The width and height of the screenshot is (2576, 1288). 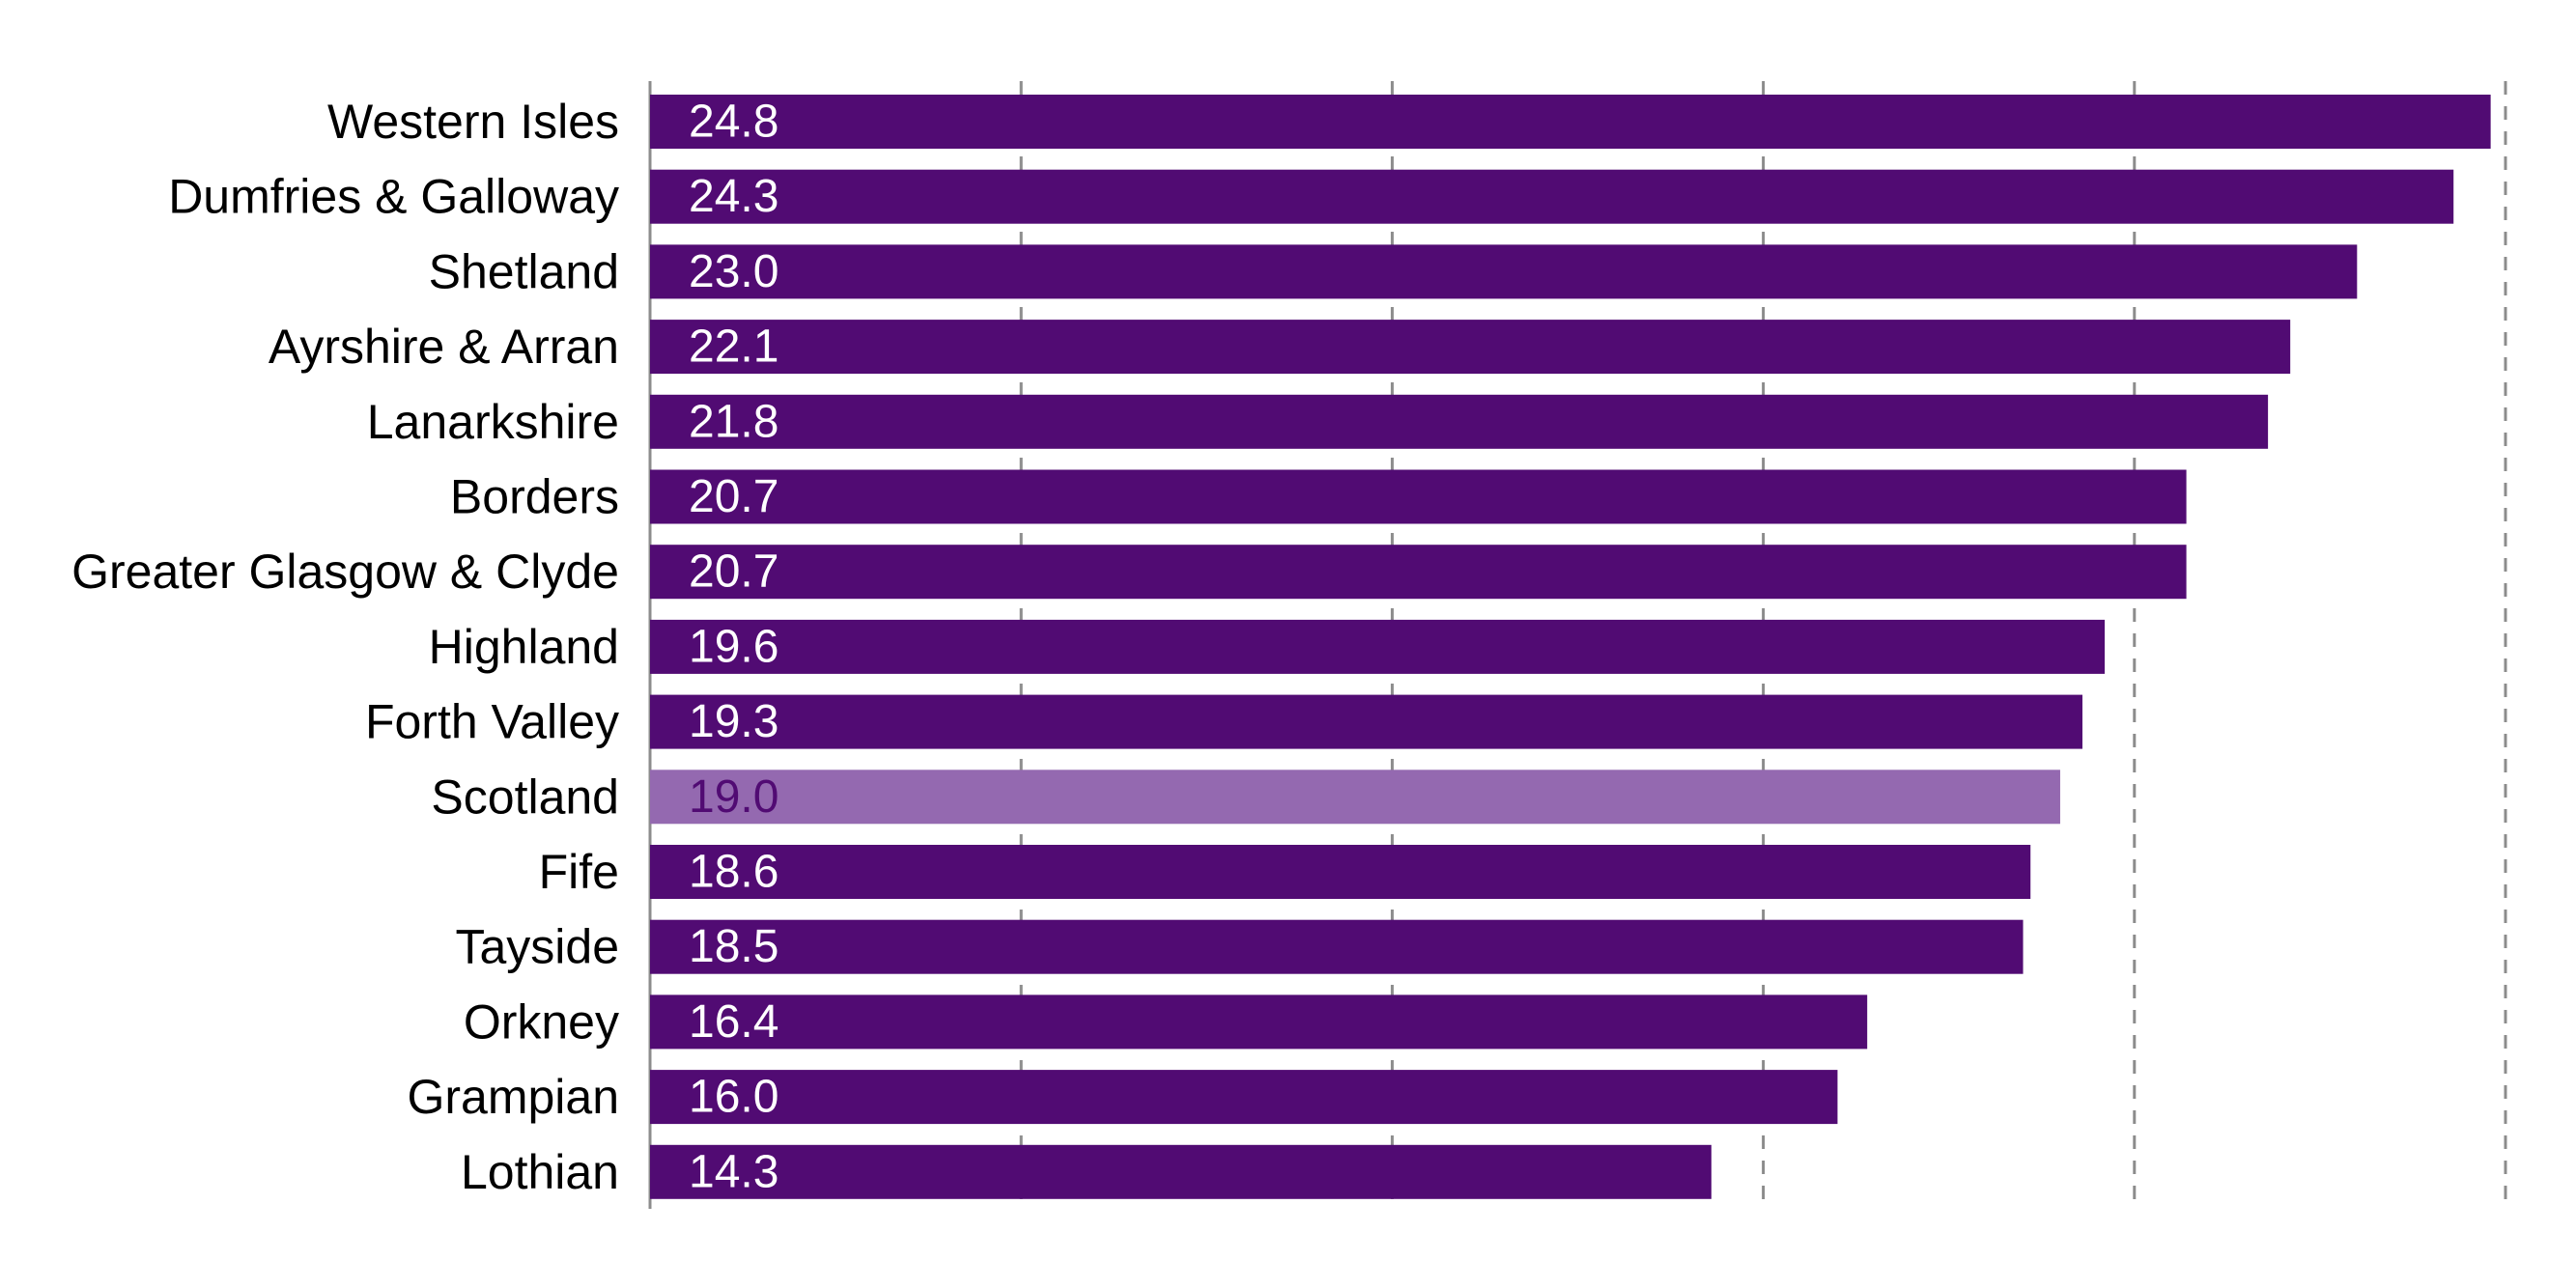 I want to click on category-label-shetland: Shetland, so click(x=524, y=271).